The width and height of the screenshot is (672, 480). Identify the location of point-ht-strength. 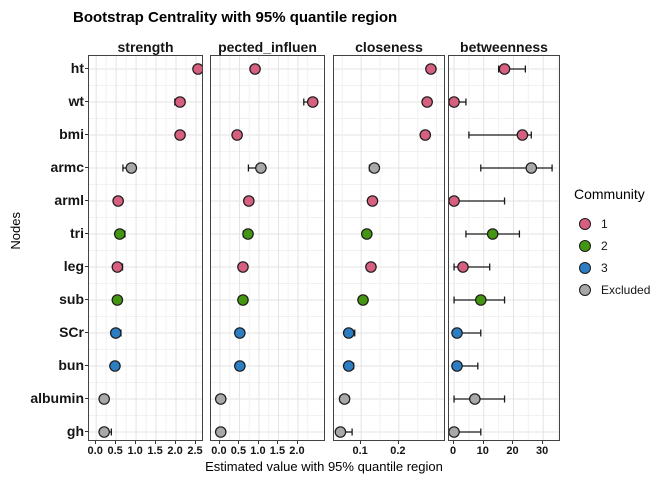
(197, 69).